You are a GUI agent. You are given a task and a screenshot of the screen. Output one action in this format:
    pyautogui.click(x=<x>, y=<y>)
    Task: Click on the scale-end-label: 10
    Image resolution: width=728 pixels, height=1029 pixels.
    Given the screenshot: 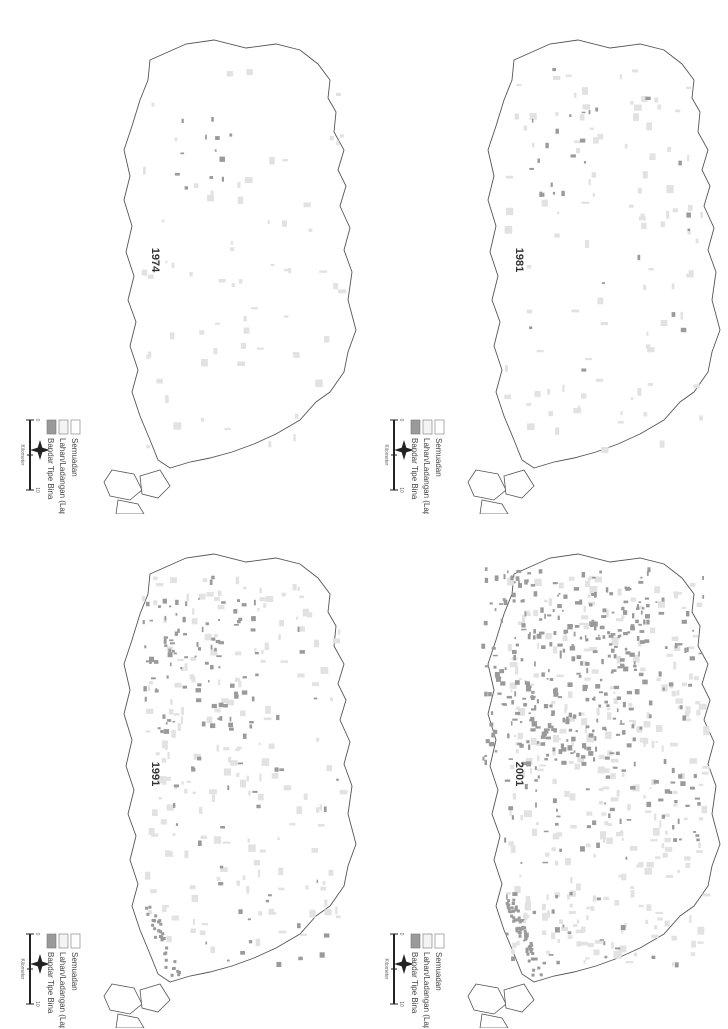 What is the action you would take?
    pyautogui.click(x=37, y=490)
    